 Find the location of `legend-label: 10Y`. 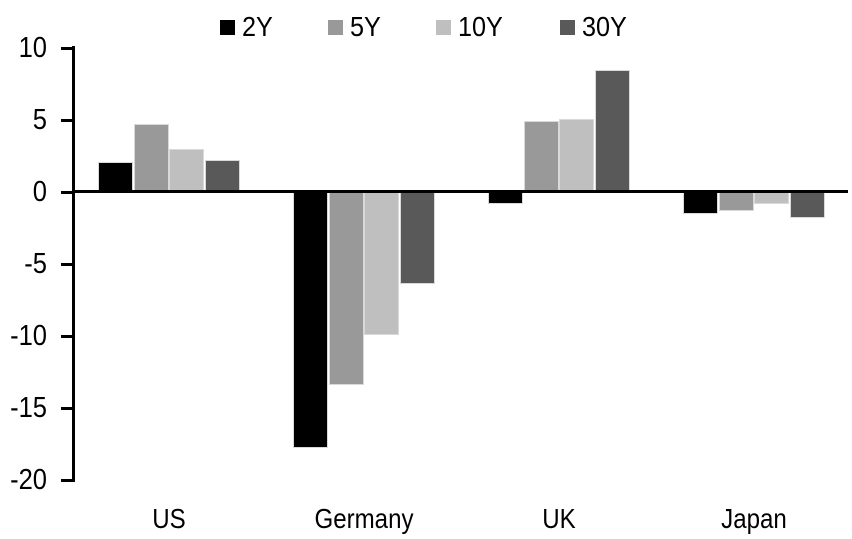

legend-label: 10Y is located at coordinates (481, 26).